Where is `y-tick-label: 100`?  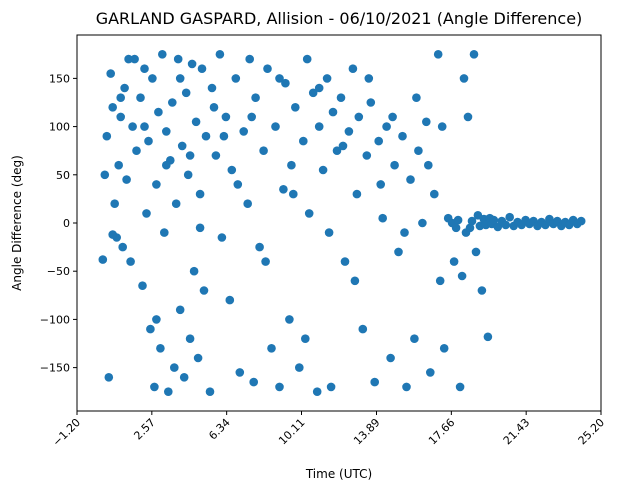
y-tick-label: 100 is located at coordinates (59, 127).